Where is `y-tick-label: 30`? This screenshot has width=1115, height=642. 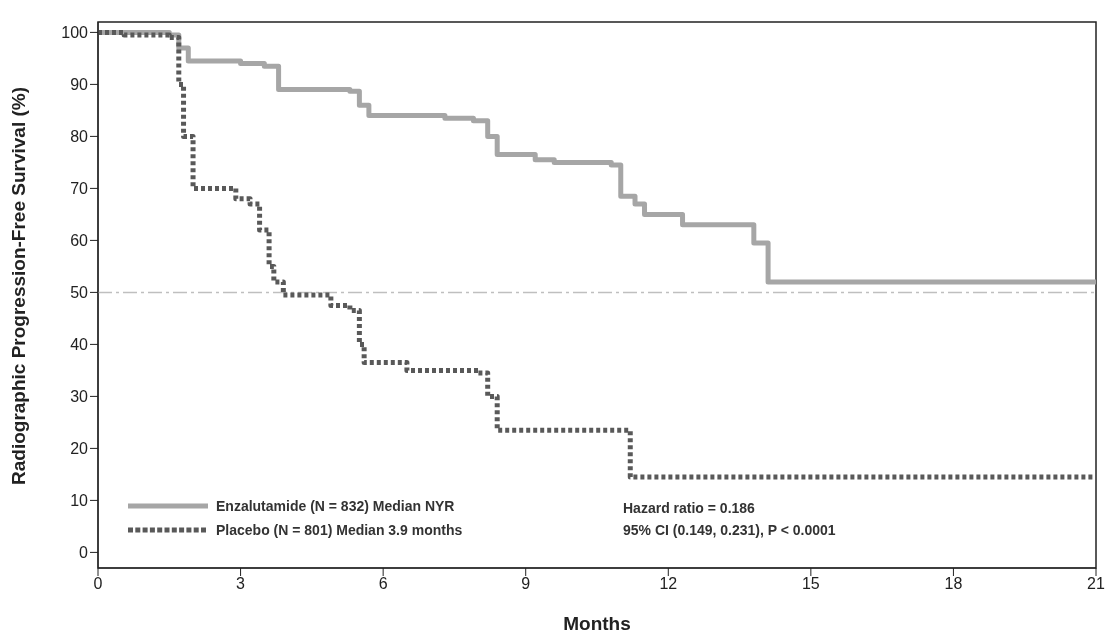
y-tick-label: 30 is located at coordinates (79, 397).